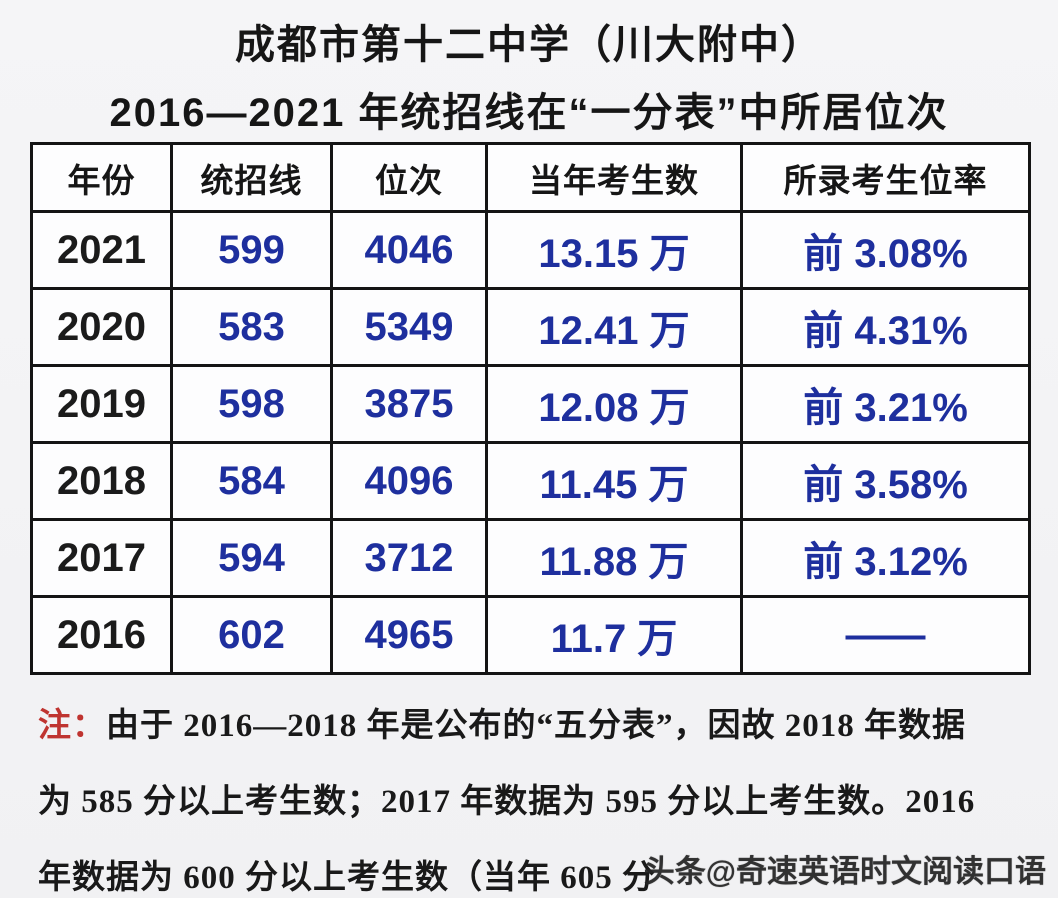  I want to click on col-header-candidates: 当年考生数, so click(614, 177).